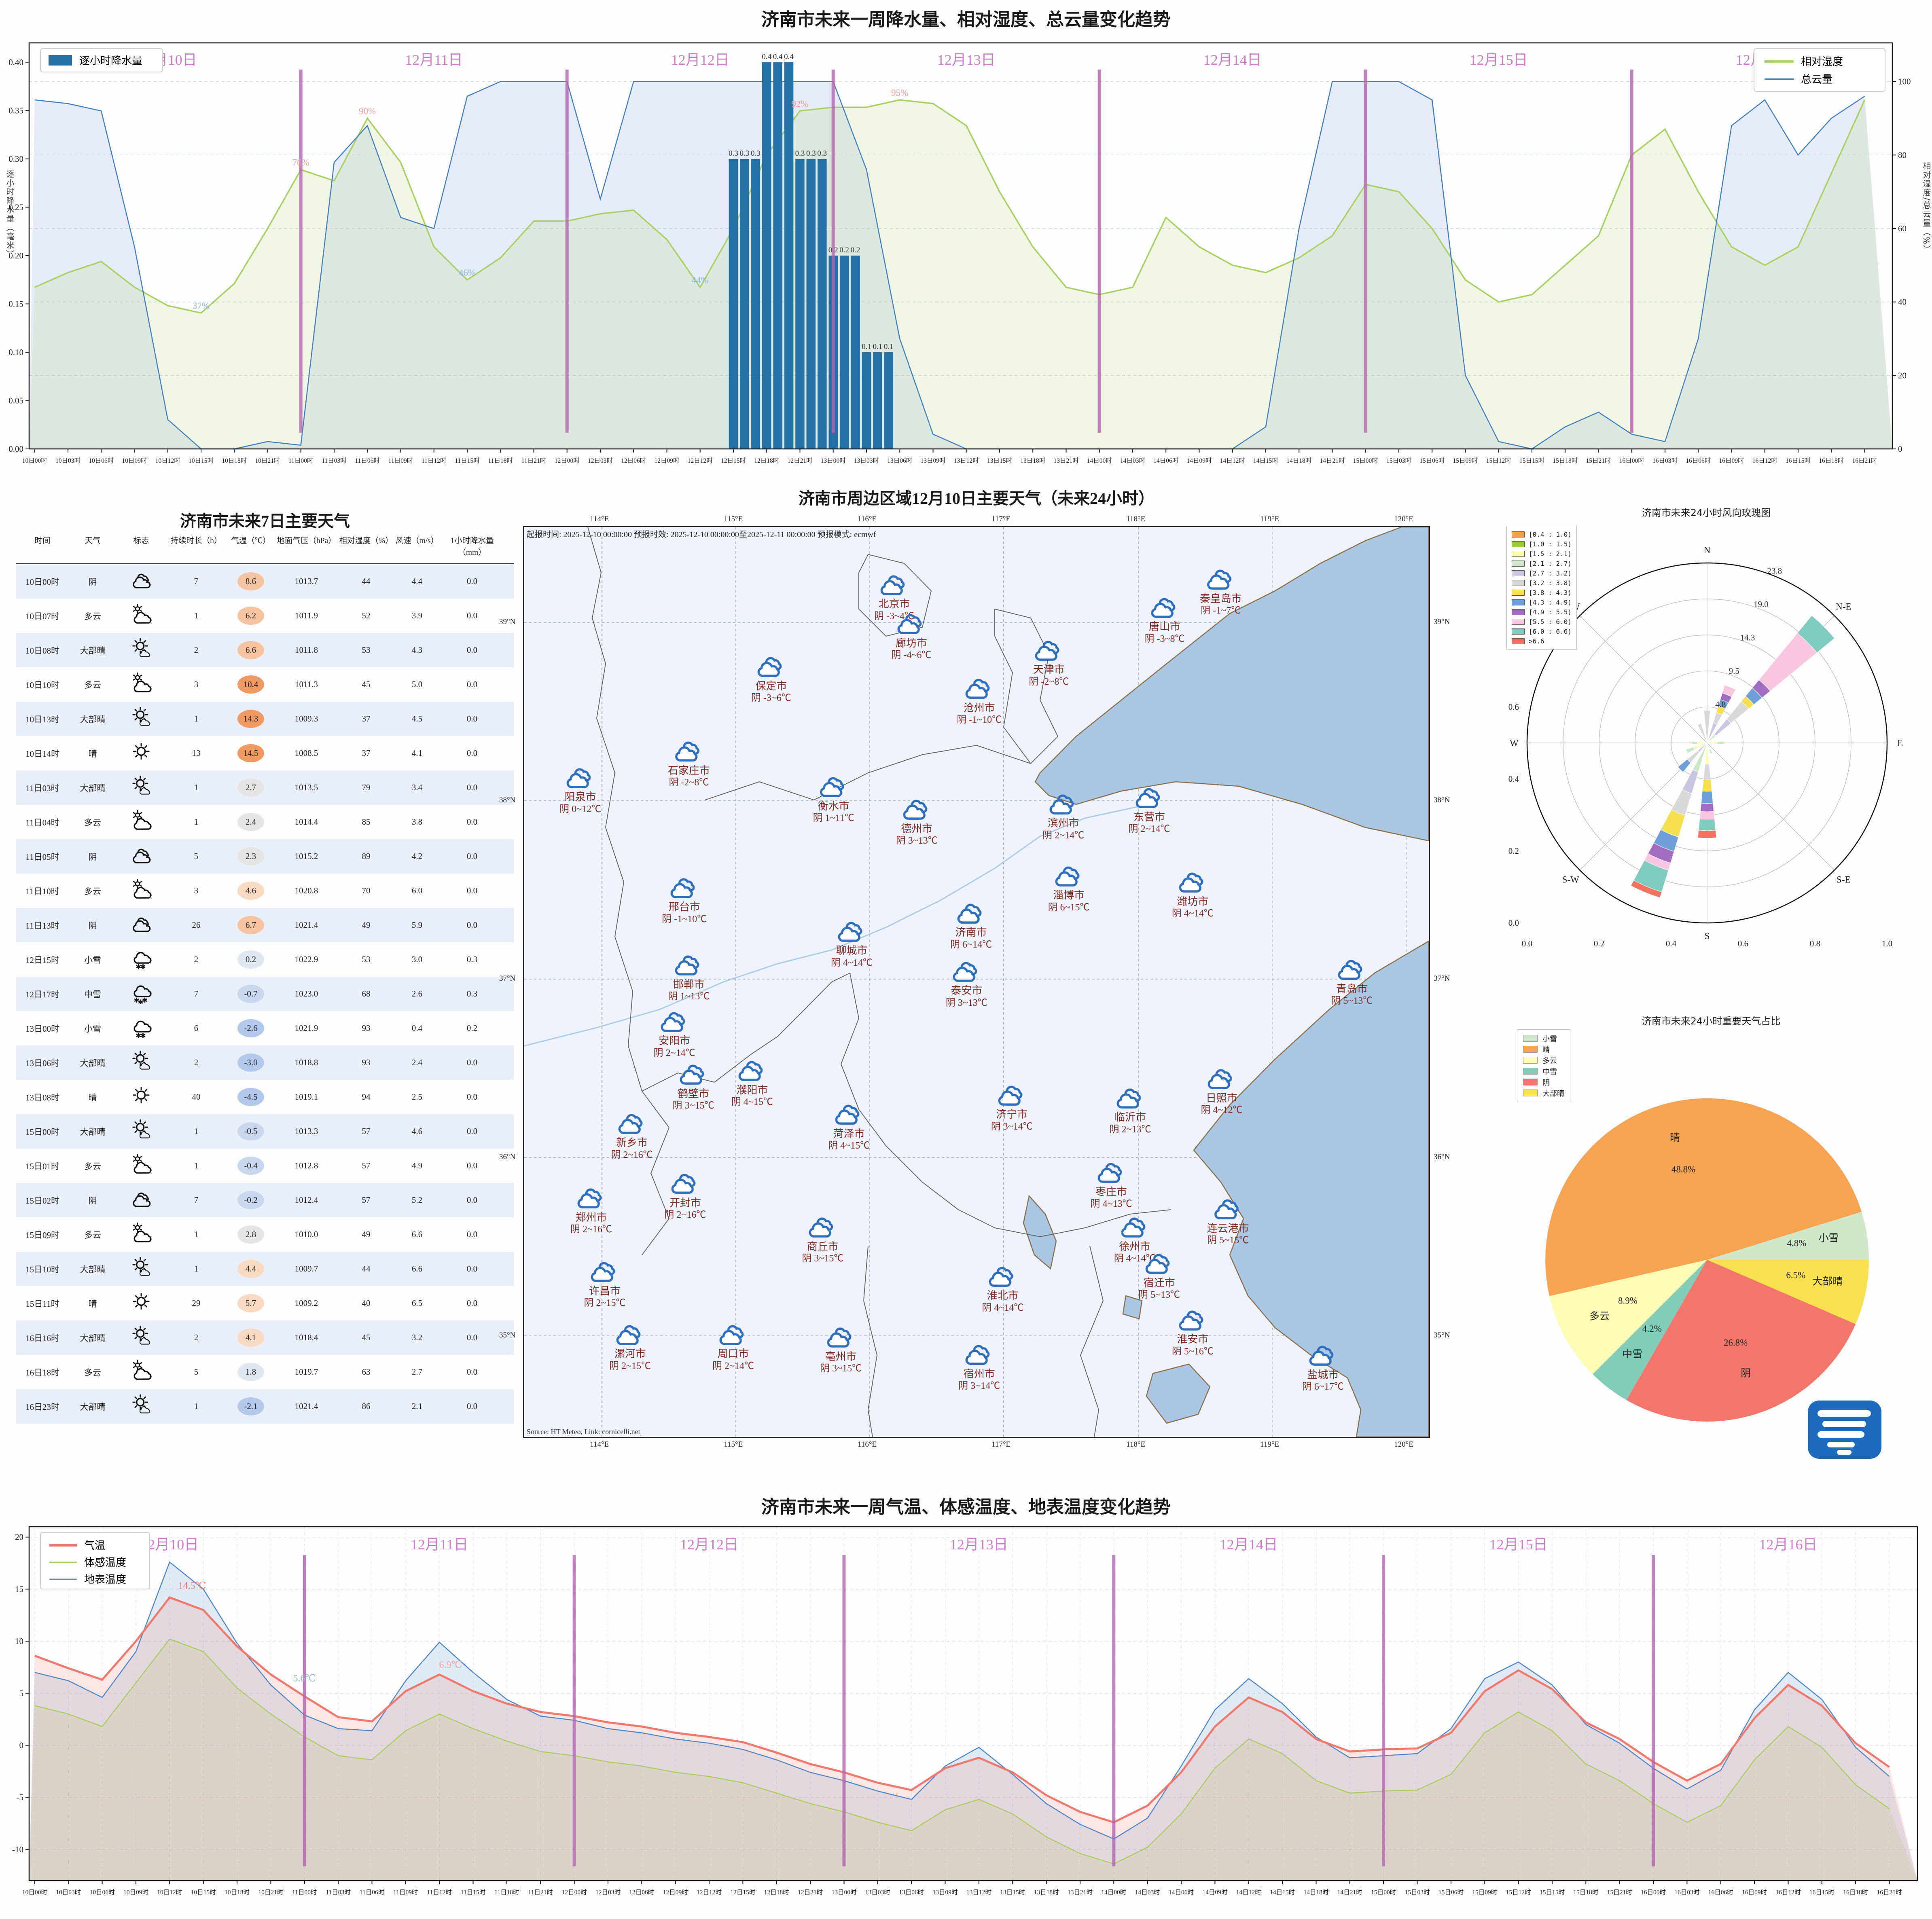 The image size is (1932, 1919). What do you see at coordinates (580, 797) in the screenshot?
I see `city-name: 阳泉市` at bounding box center [580, 797].